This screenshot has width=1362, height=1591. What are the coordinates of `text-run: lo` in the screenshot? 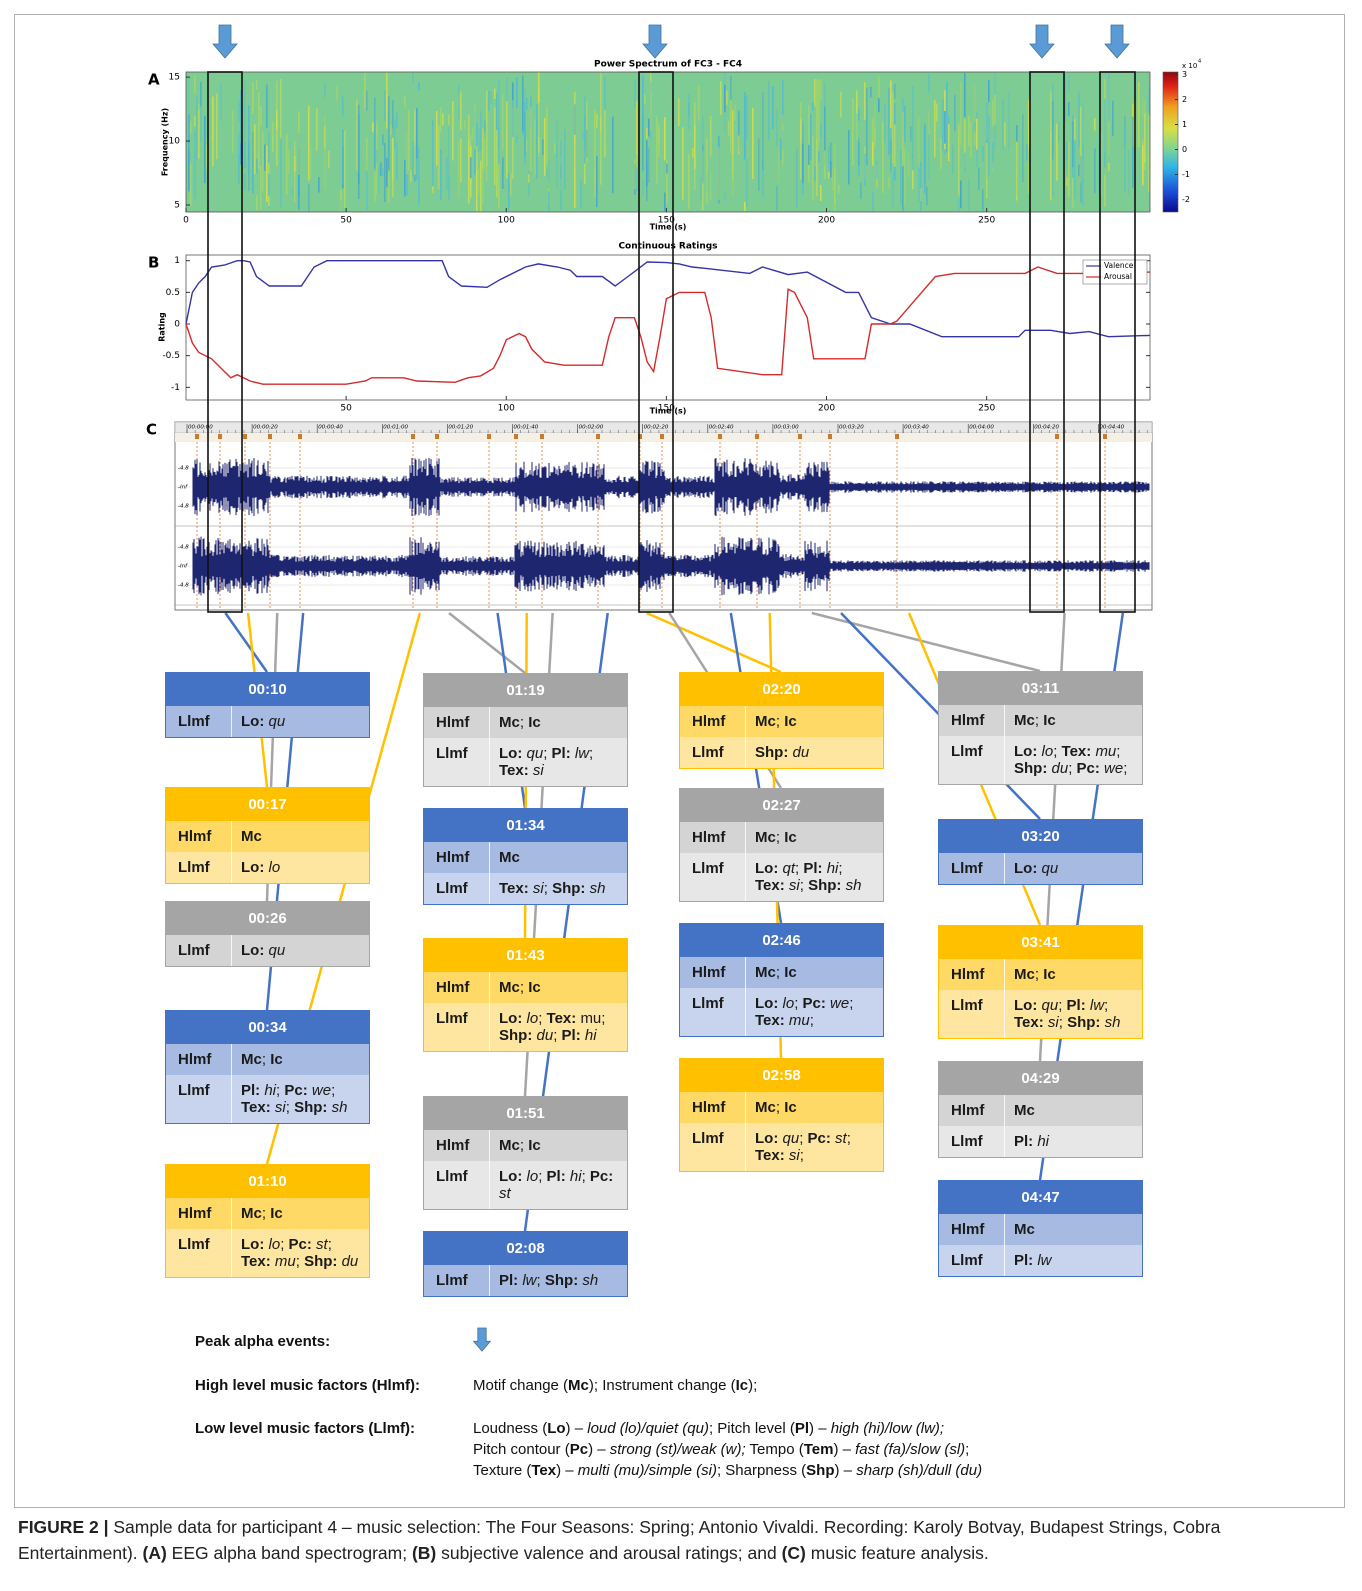 It's located at (1047, 751).